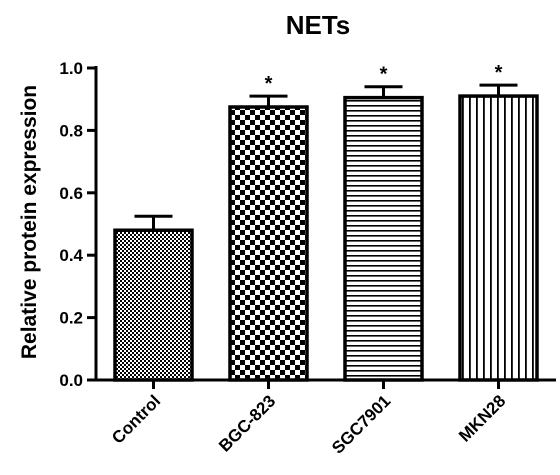 This screenshot has height=475, width=560. What do you see at coordinates (71, 193) in the screenshot?
I see `y-tick-label: 0.6` at bounding box center [71, 193].